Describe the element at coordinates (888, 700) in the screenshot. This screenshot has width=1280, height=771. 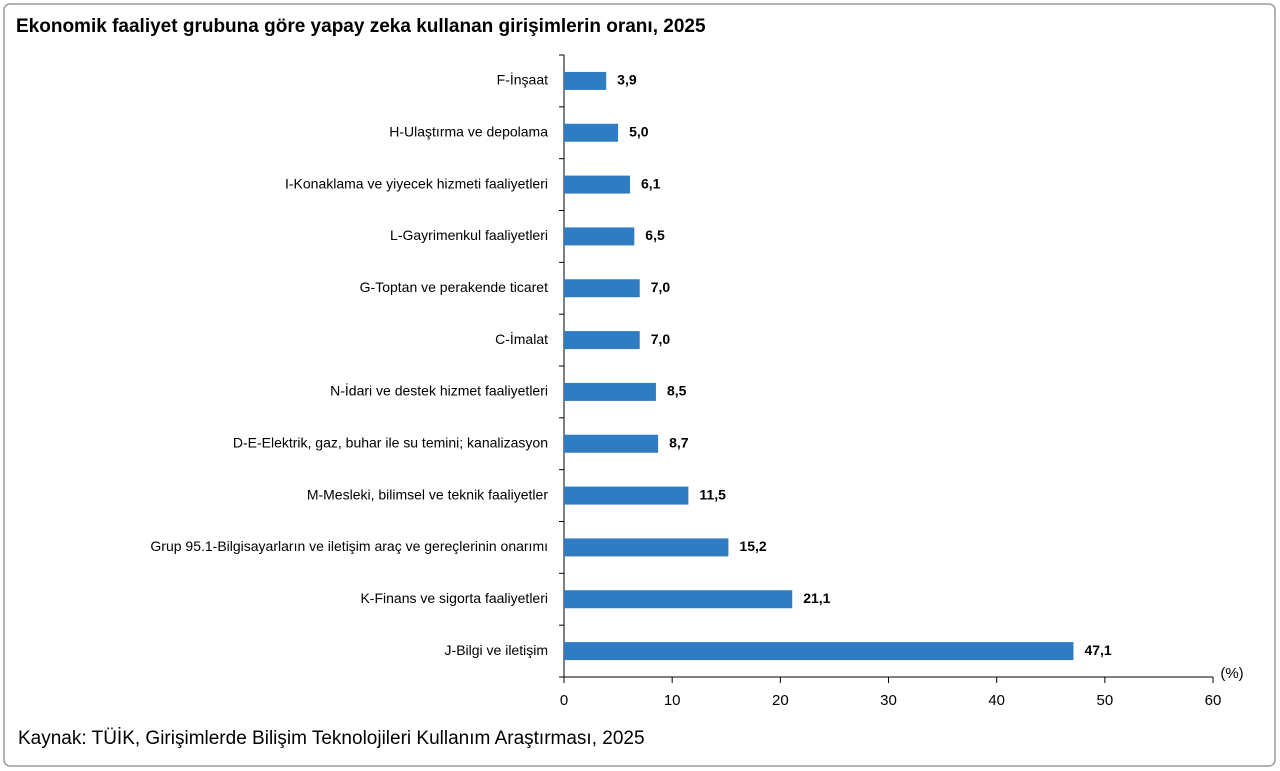
I see `x-tick-label: 30` at that location.